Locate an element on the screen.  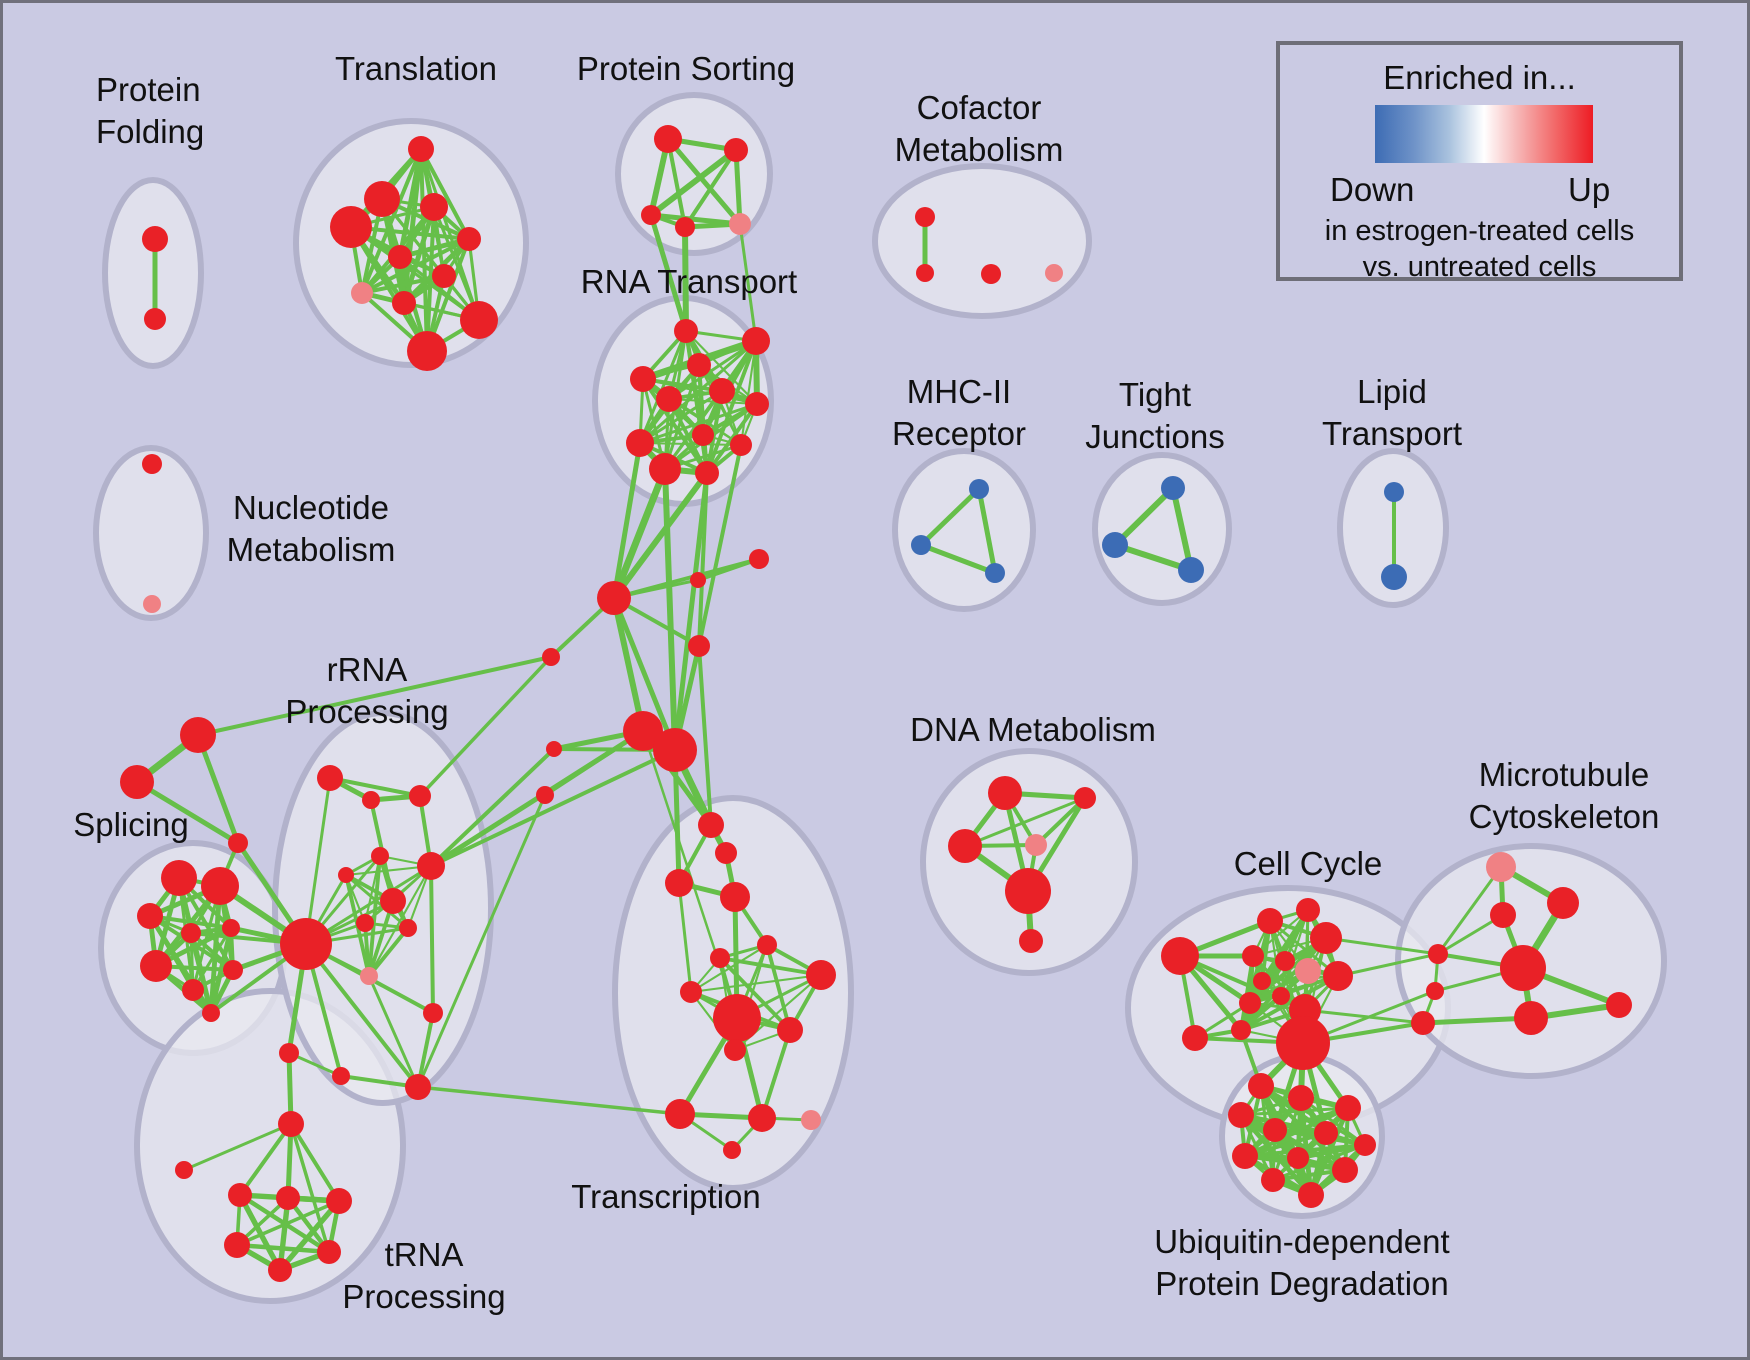
node-l0 is located at coordinates (1394, 492).